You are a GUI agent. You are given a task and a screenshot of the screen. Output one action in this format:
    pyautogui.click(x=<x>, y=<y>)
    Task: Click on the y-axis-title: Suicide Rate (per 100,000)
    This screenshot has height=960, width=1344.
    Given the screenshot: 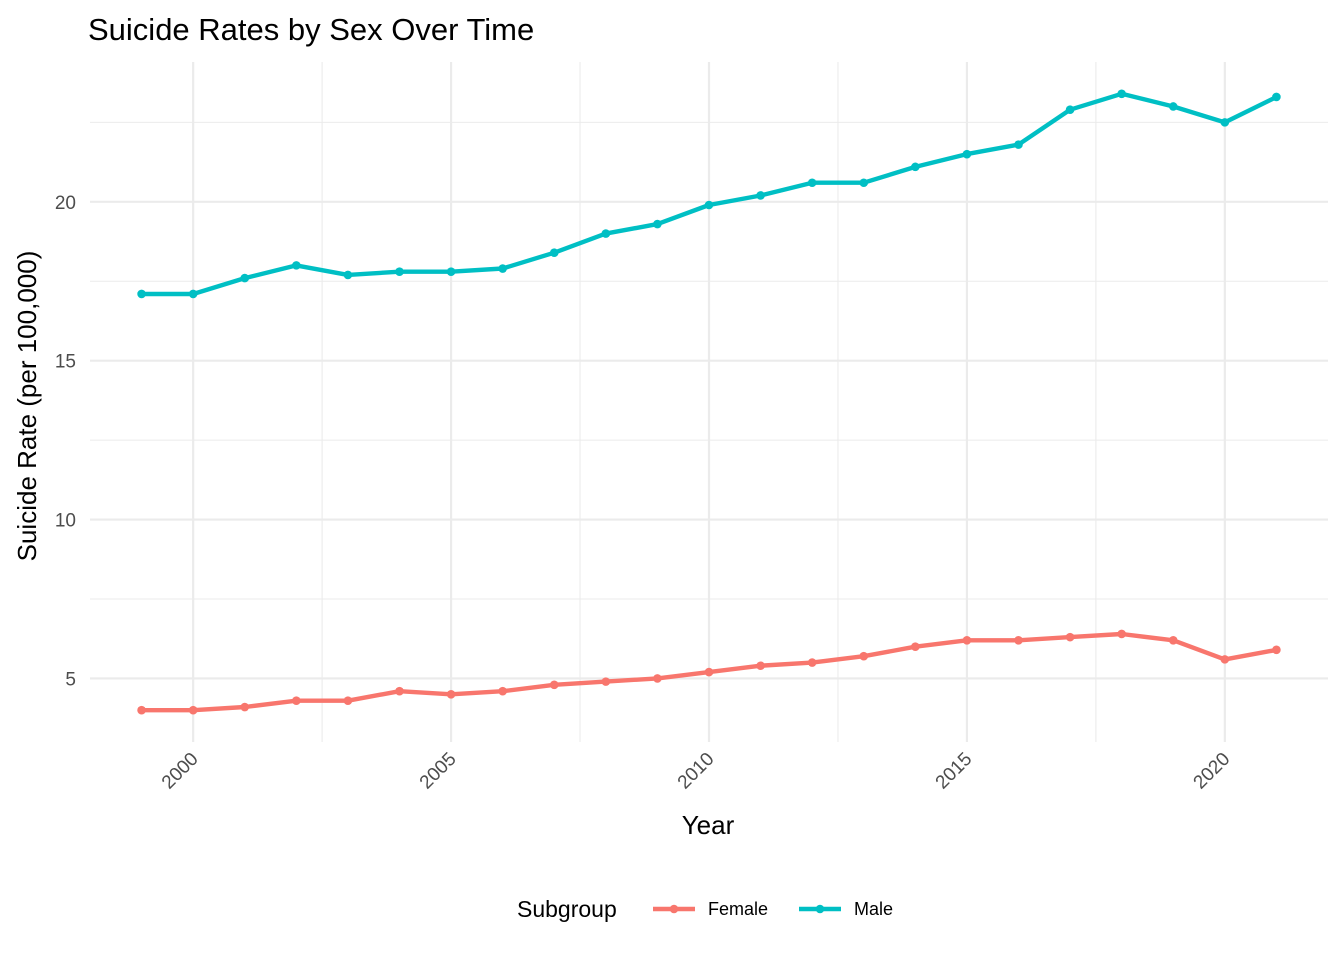 What is the action you would take?
    pyautogui.click(x=27, y=406)
    